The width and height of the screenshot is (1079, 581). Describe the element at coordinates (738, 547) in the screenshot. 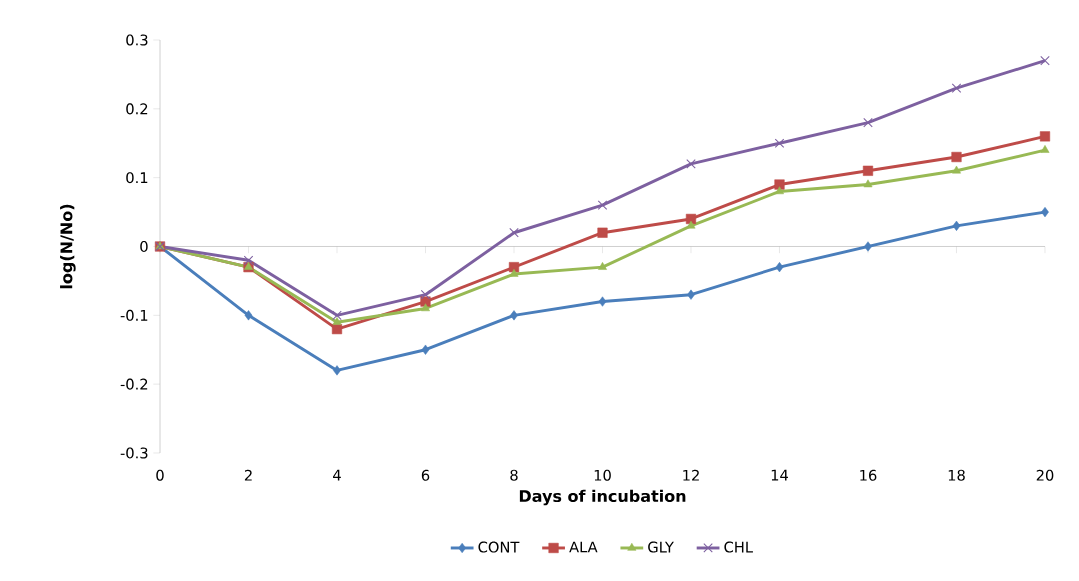

I see `legend-label: CHL` at that location.